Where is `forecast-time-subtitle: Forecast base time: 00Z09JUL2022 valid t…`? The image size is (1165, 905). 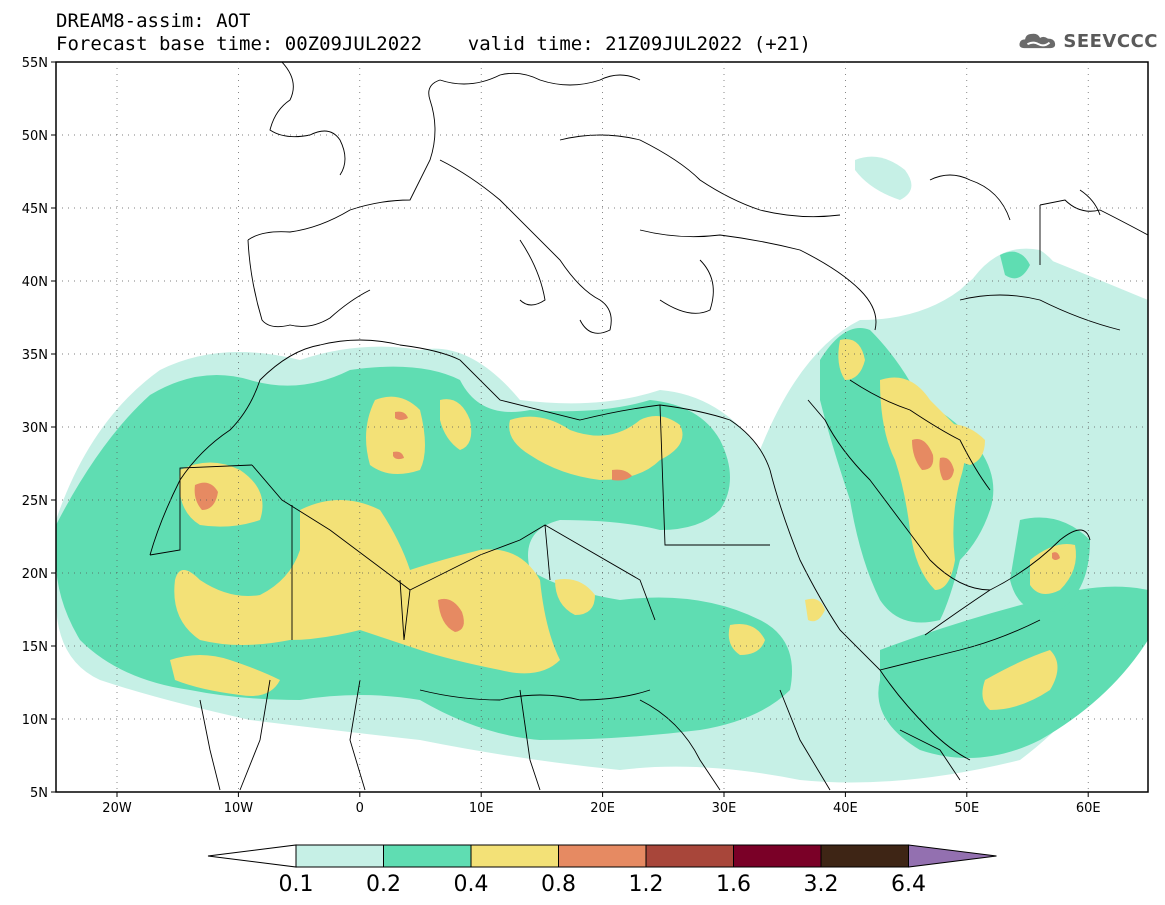
forecast-time-subtitle: Forecast base time: 00Z09JUL2022 valid t… is located at coordinates (433, 44).